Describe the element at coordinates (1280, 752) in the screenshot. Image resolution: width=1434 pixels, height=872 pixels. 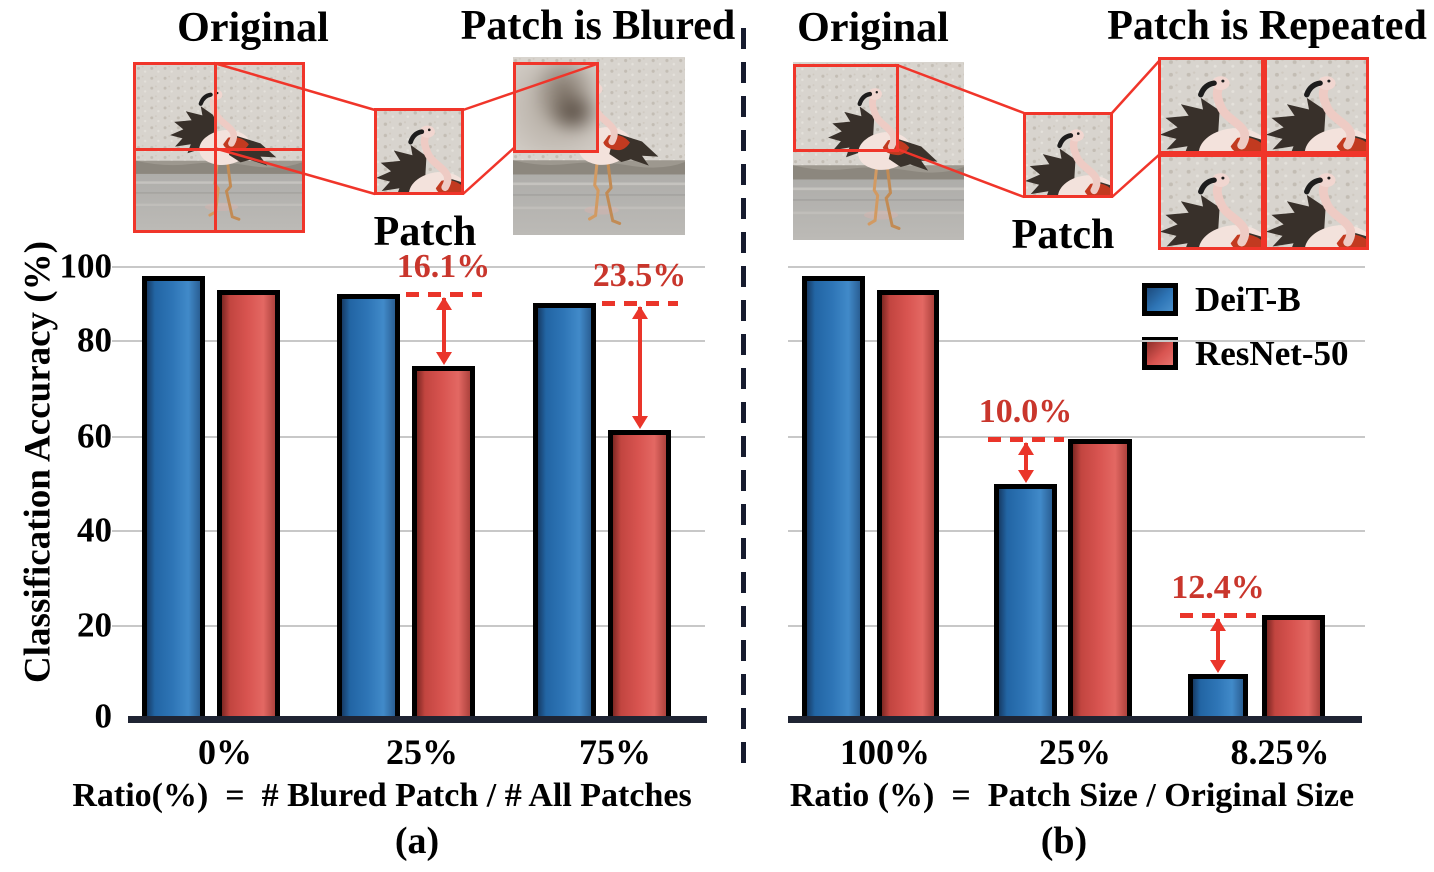
I see `x-tick-label-8.25%: 8.25%` at that location.